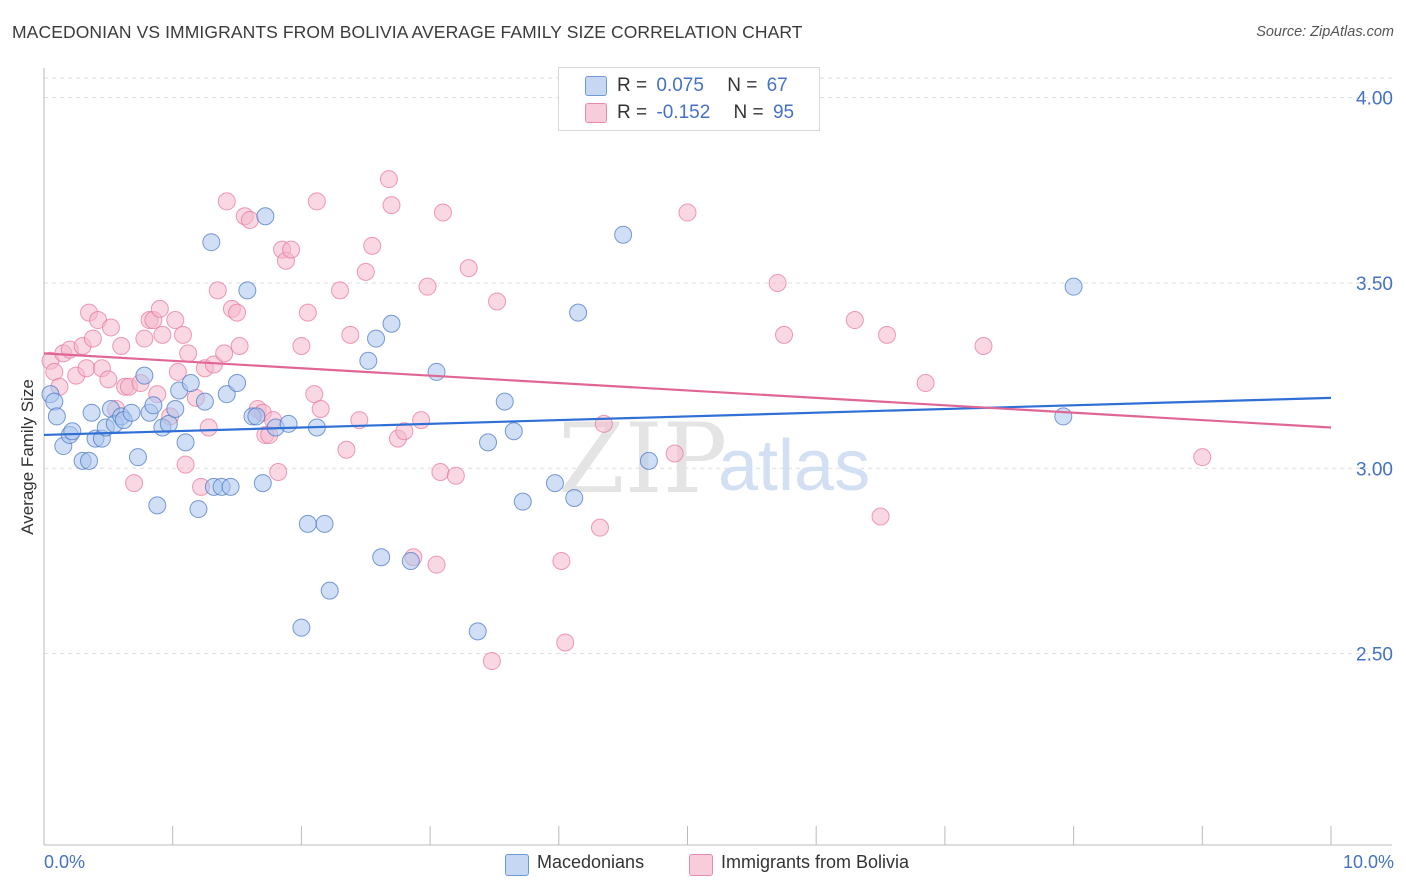  What do you see at coordinates (815, 862) in the screenshot?
I see `bottom-legend-label-pink: Immigrants from Bolivia` at bounding box center [815, 862].